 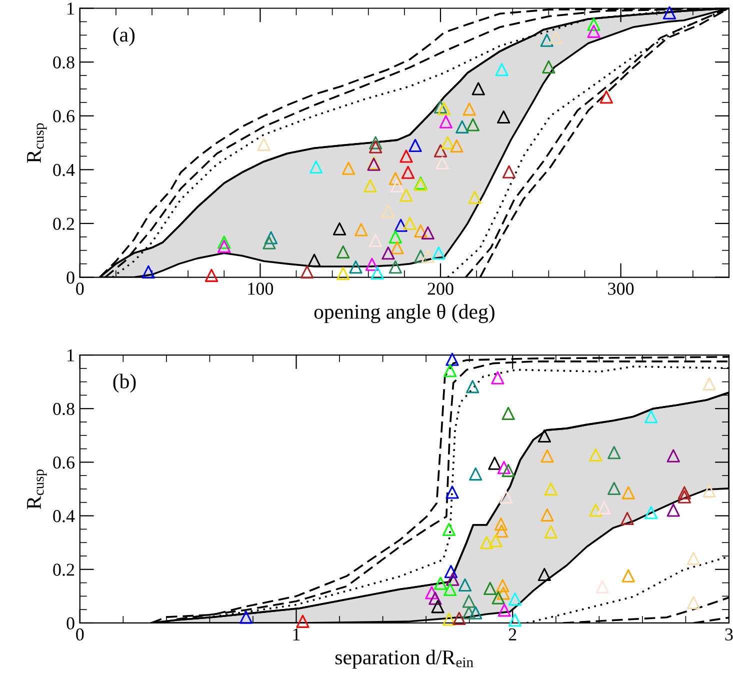 What do you see at coordinates (621, 288) in the screenshot?
I see `x-tick-label: 300` at bounding box center [621, 288].